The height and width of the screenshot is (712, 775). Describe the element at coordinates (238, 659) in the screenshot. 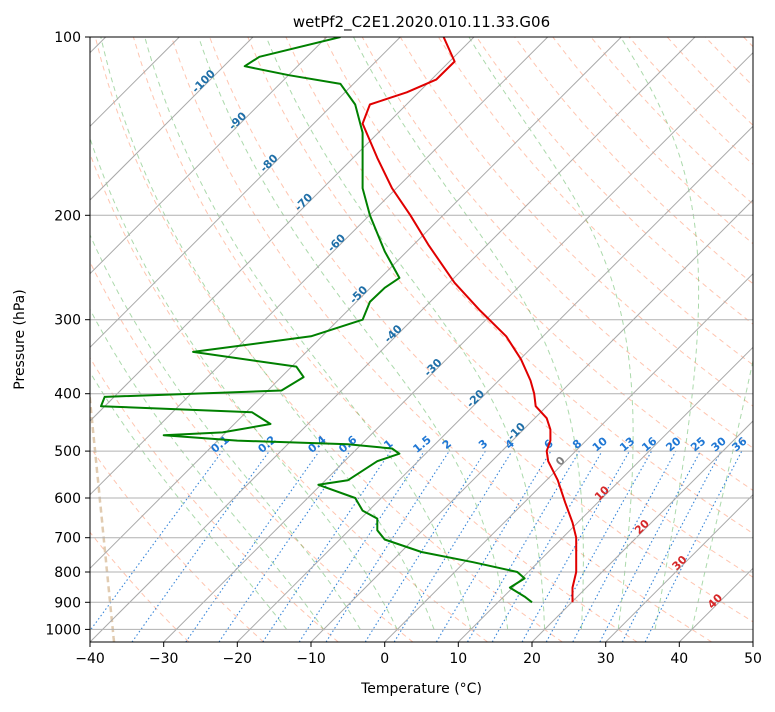

I see `x-tick-label: −20` at that location.